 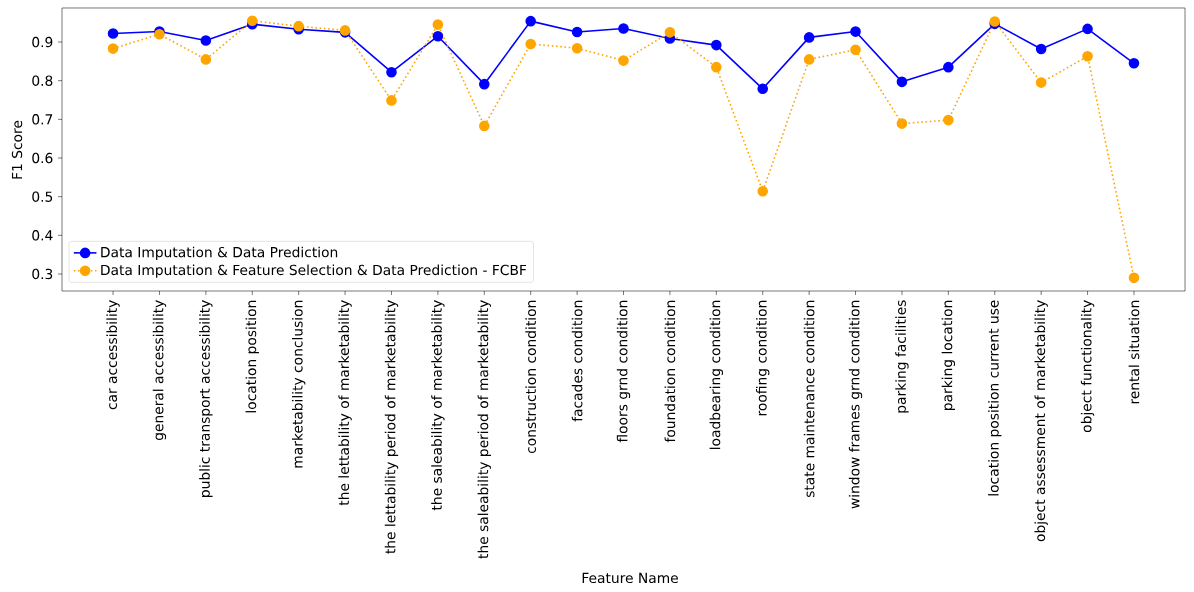 What do you see at coordinates (1134, 352) in the screenshot?
I see `x-tick-label: rental situation` at bounding box center [1134, 352].